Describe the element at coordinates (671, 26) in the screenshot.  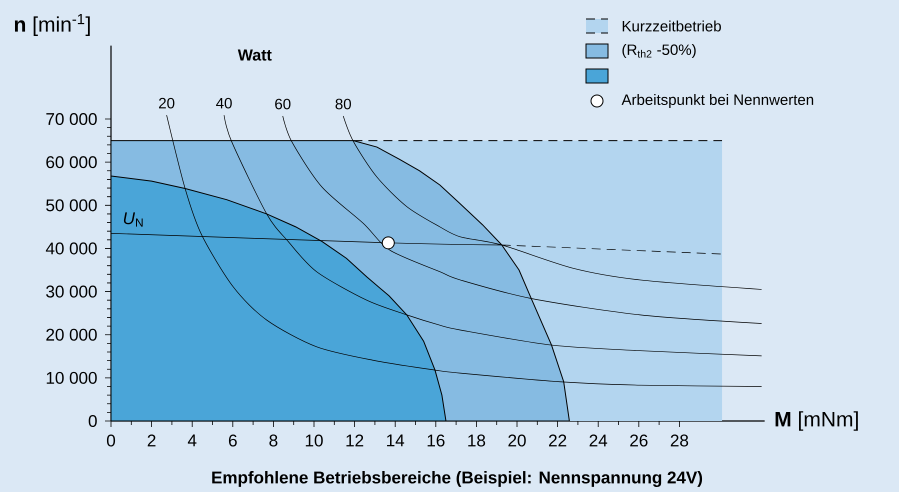
I see `legend-label: Kurzzeitbetrieb` at that location.